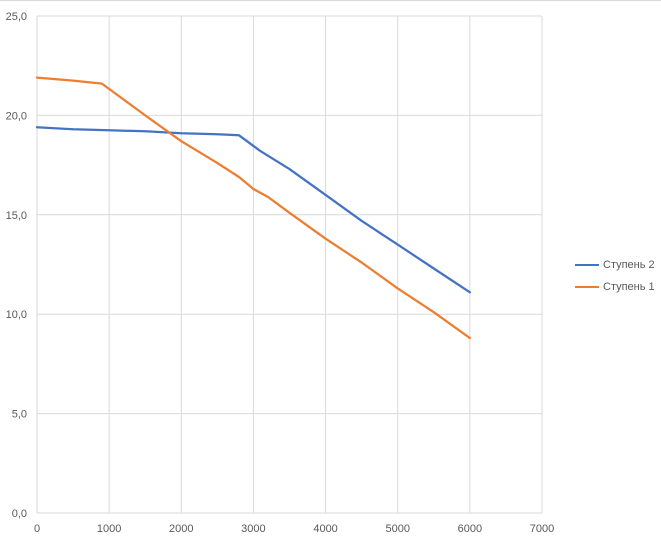 The image size is (661, 546). What do you see at coordinates (16, 116) in the screenshot?
I see `y-tick-label: 20,0` at bounding box center [16, 116].